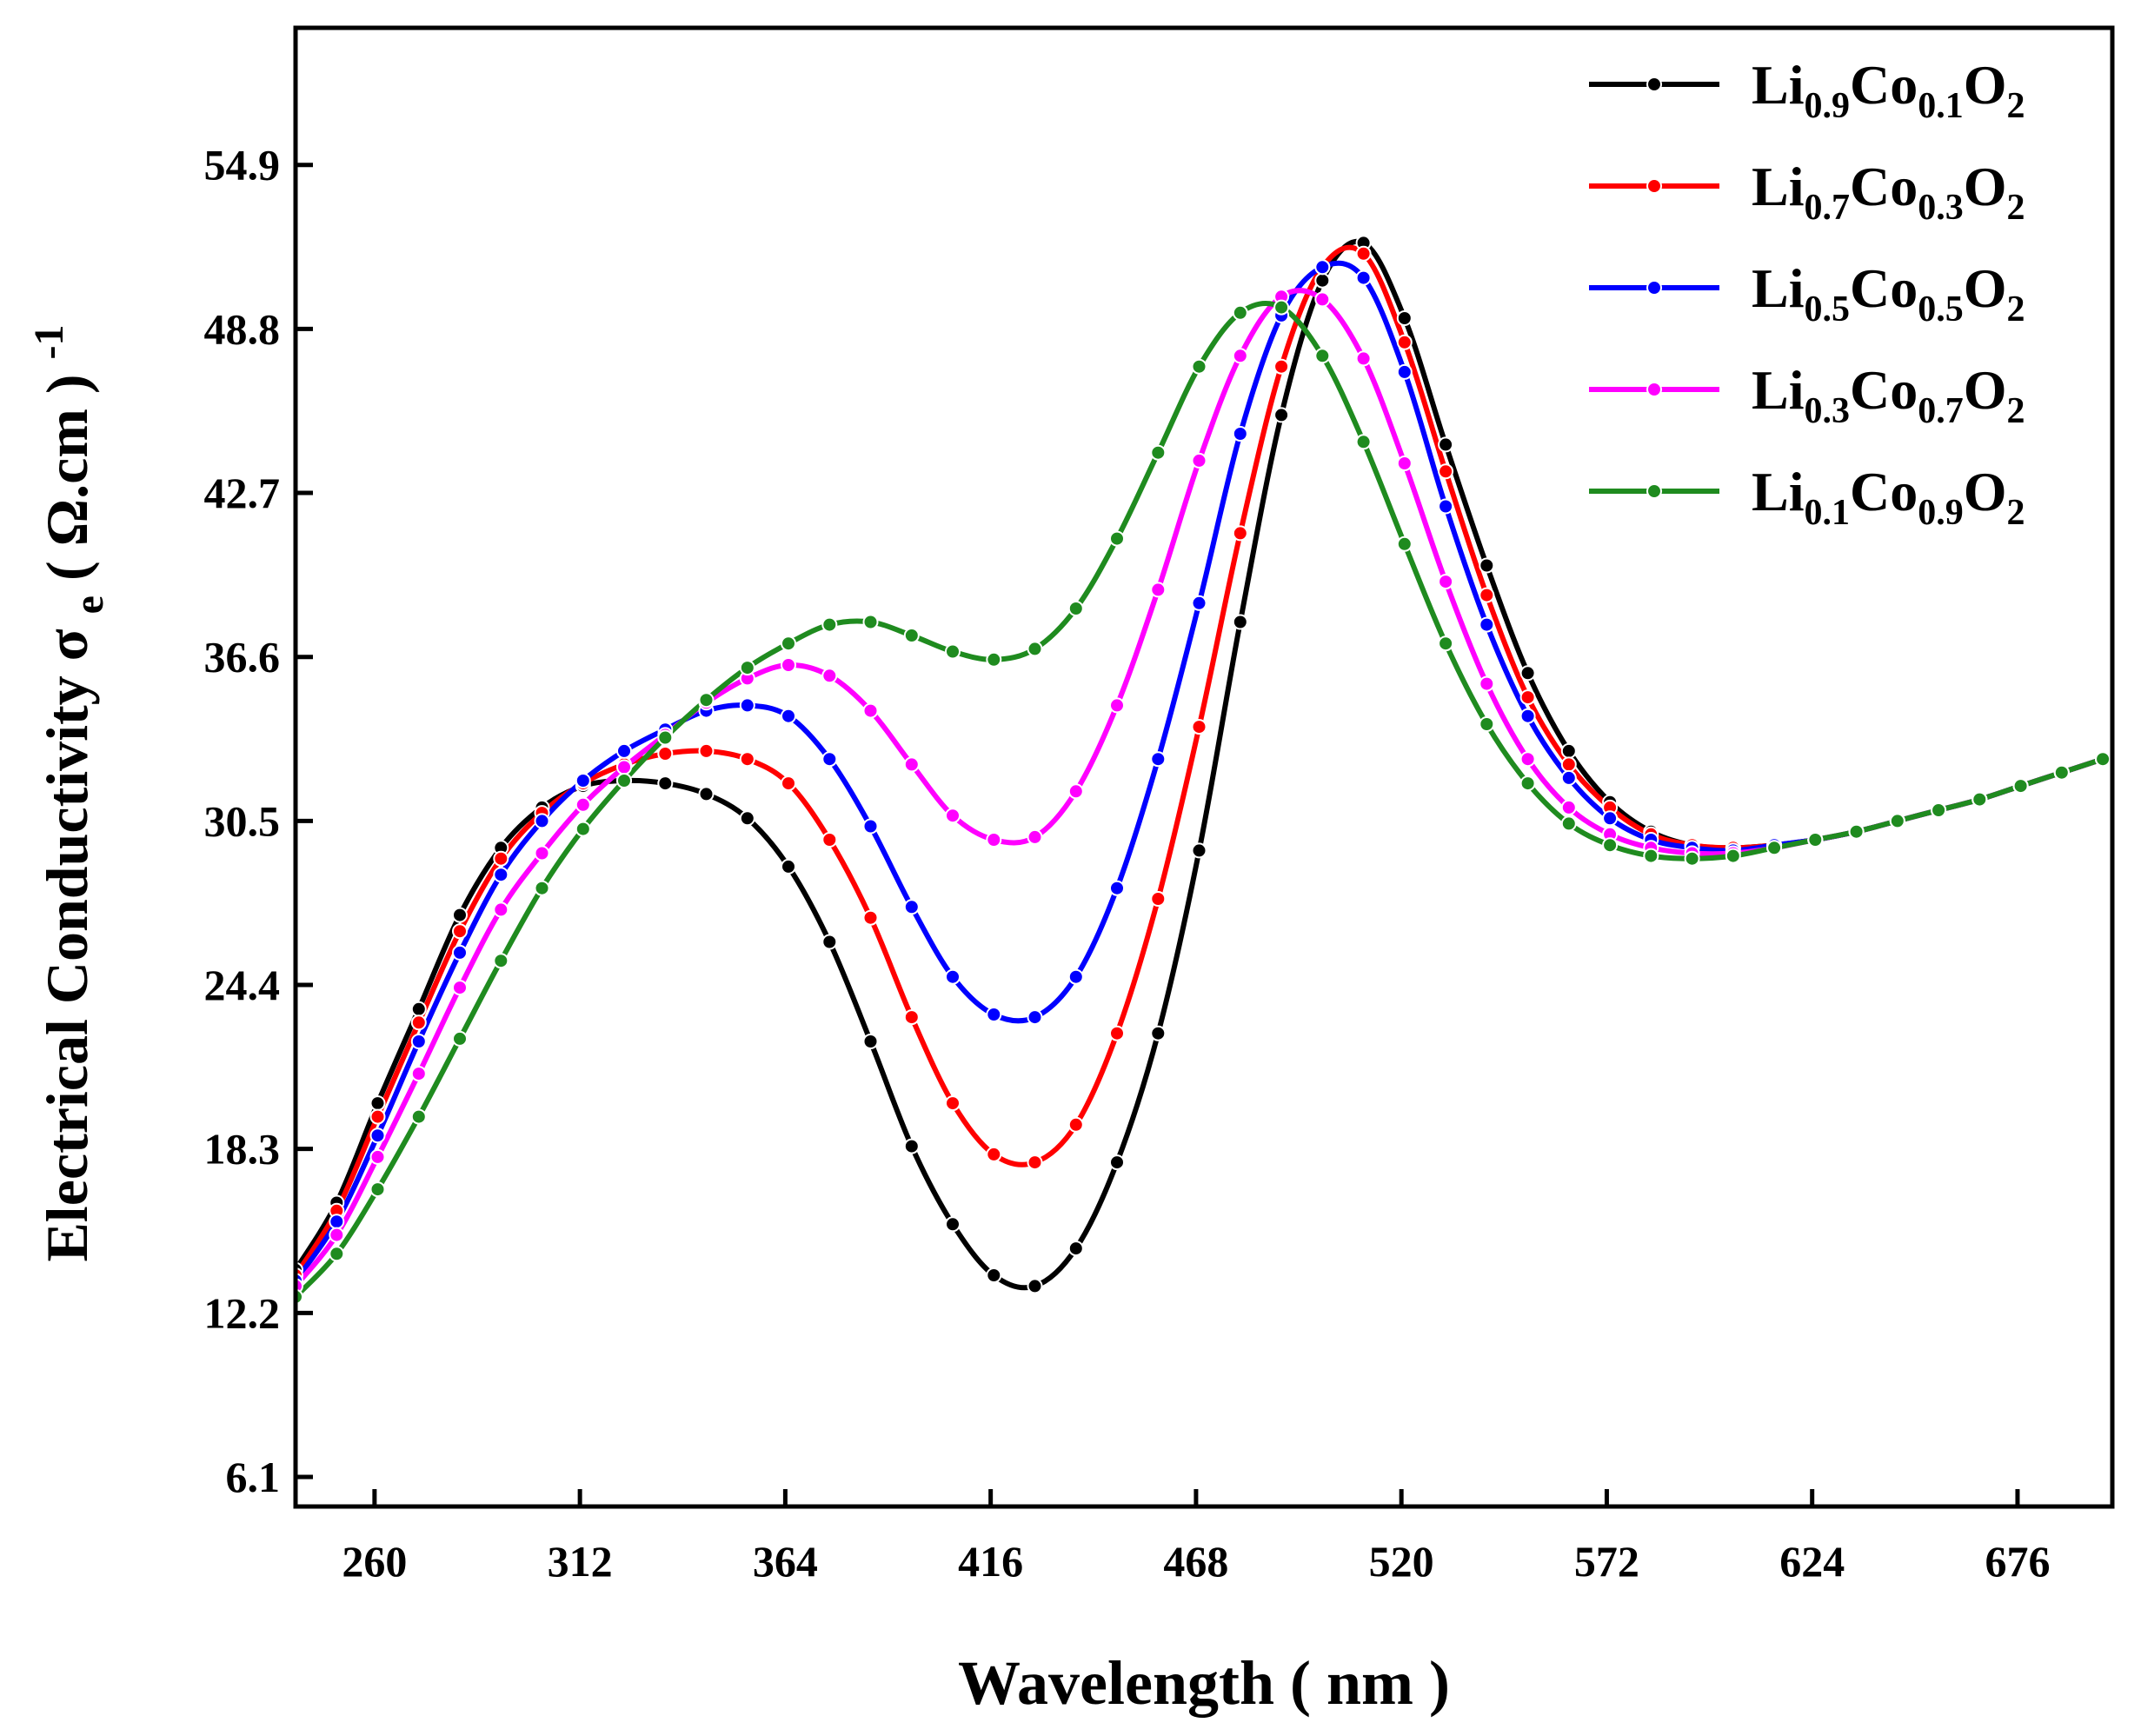 Image resolution: width=2141 pixels, height=1736 pixels. What do you see at coordinates (1888, 293) in the screenshot?
I see `legend-label: Li0.5Co0.5O2` at bounding box center [1888, 293].